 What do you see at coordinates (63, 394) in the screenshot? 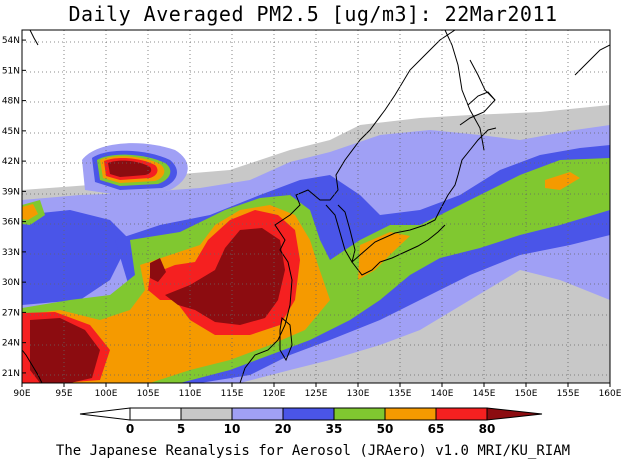
I see `lon-tick-label: 95E` at bounding box center [63, 394].